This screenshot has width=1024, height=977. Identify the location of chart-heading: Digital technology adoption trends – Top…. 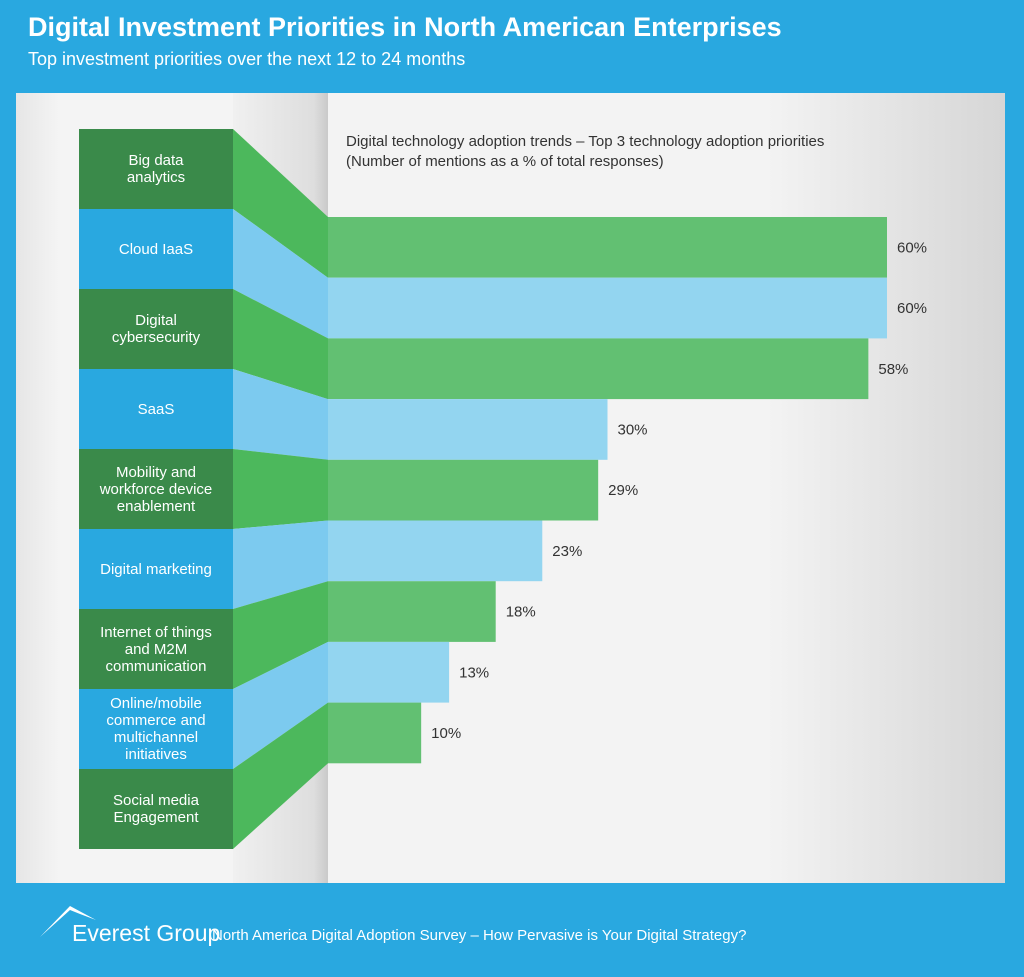
(585, 141).